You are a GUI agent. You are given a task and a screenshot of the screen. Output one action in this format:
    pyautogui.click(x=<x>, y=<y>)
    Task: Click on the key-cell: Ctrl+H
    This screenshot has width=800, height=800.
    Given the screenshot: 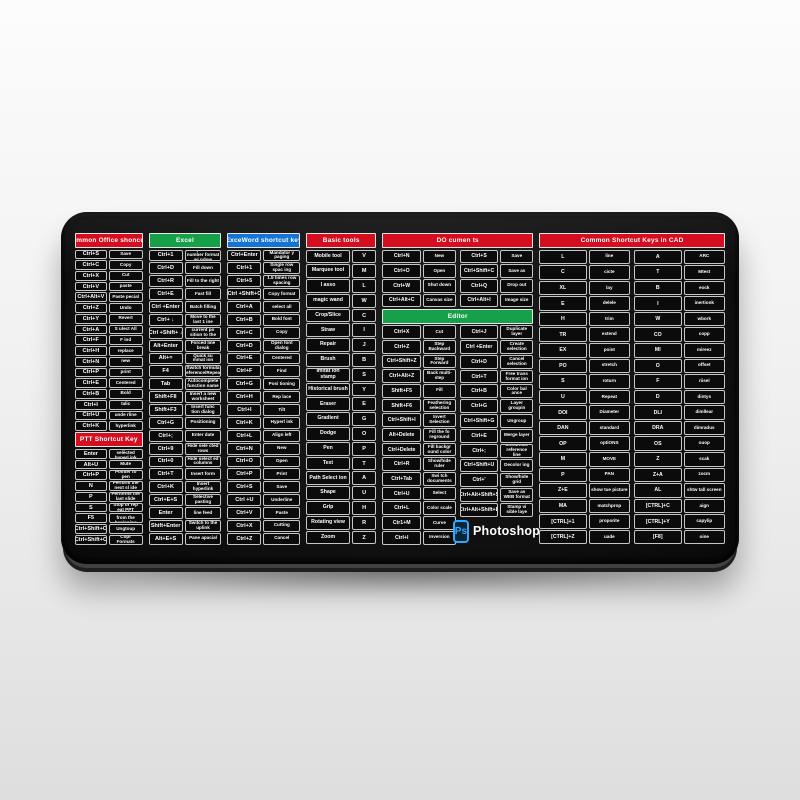 What is the action you would take?
    pyautogui.click(x=91, y=351)
    